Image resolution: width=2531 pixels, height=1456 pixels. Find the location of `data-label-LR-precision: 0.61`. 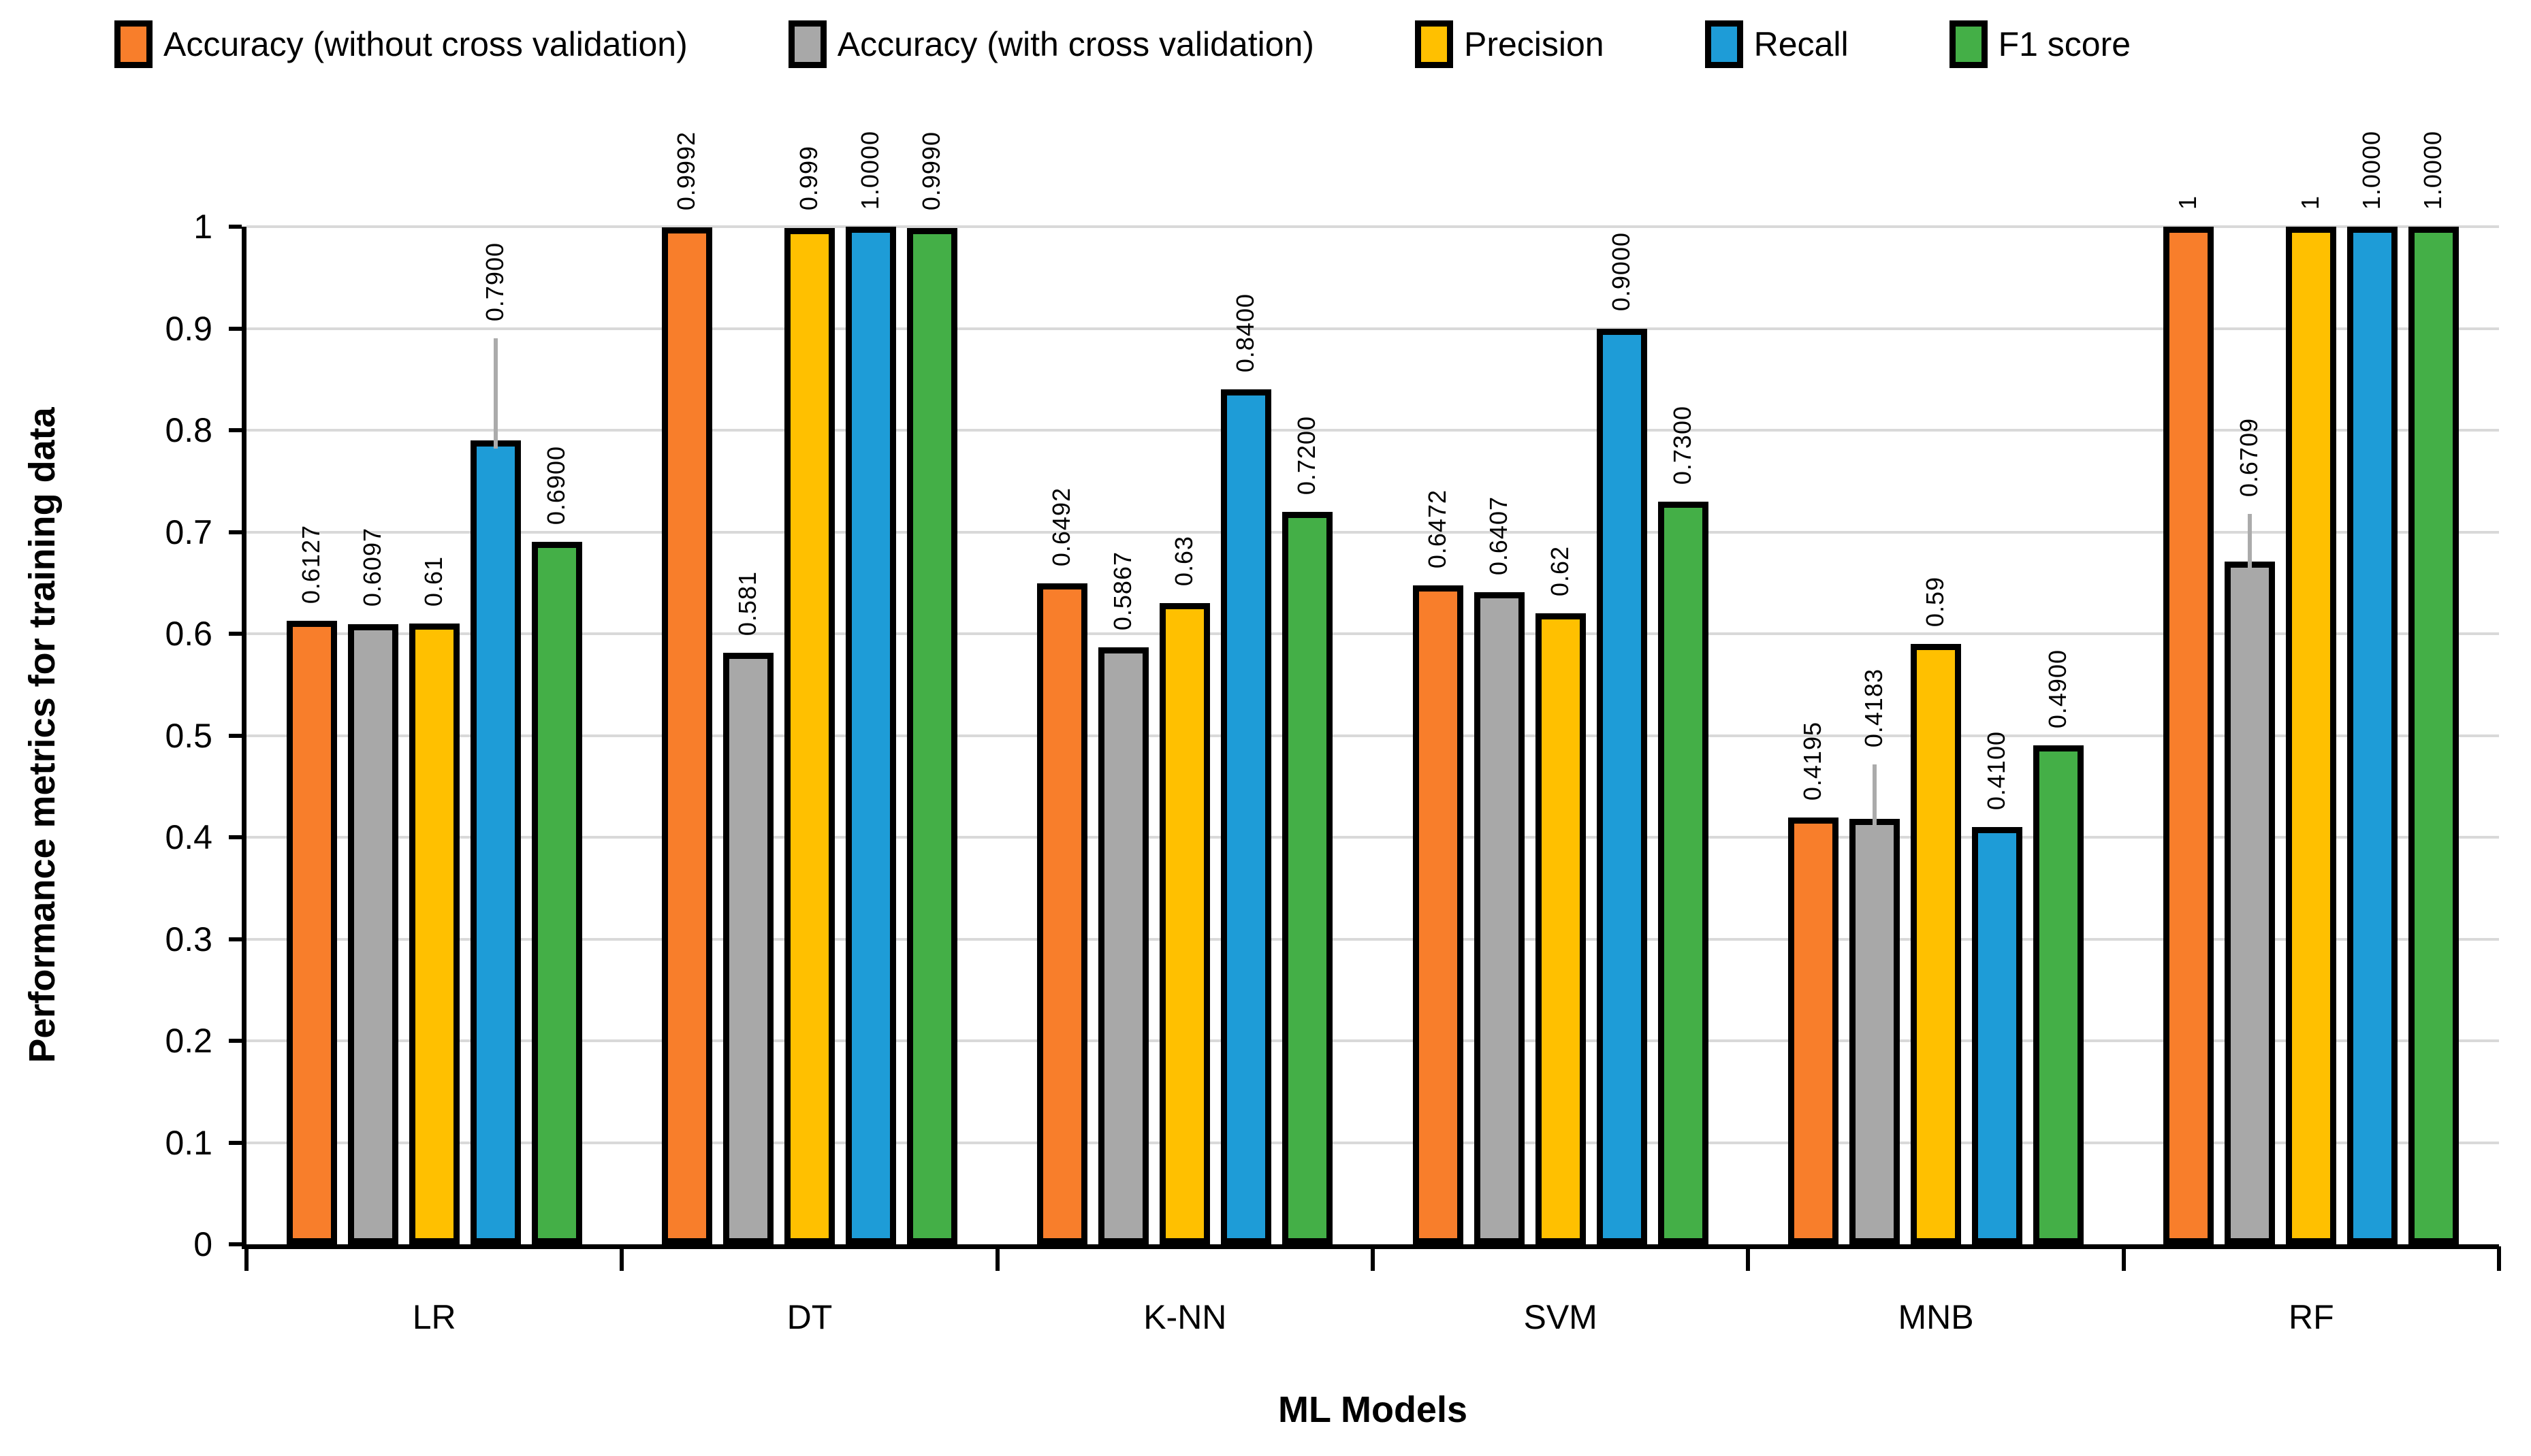

data-label-LR-precision: 0.61 is located at coordinates (433, 581).